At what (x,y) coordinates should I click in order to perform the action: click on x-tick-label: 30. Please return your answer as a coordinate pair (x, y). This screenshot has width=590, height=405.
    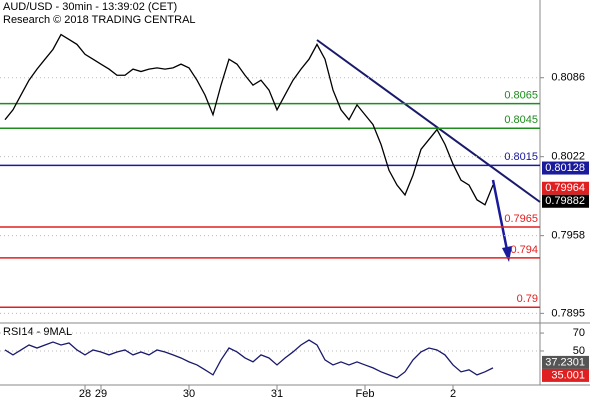
    Looking at the image, I should click on (189, 394).